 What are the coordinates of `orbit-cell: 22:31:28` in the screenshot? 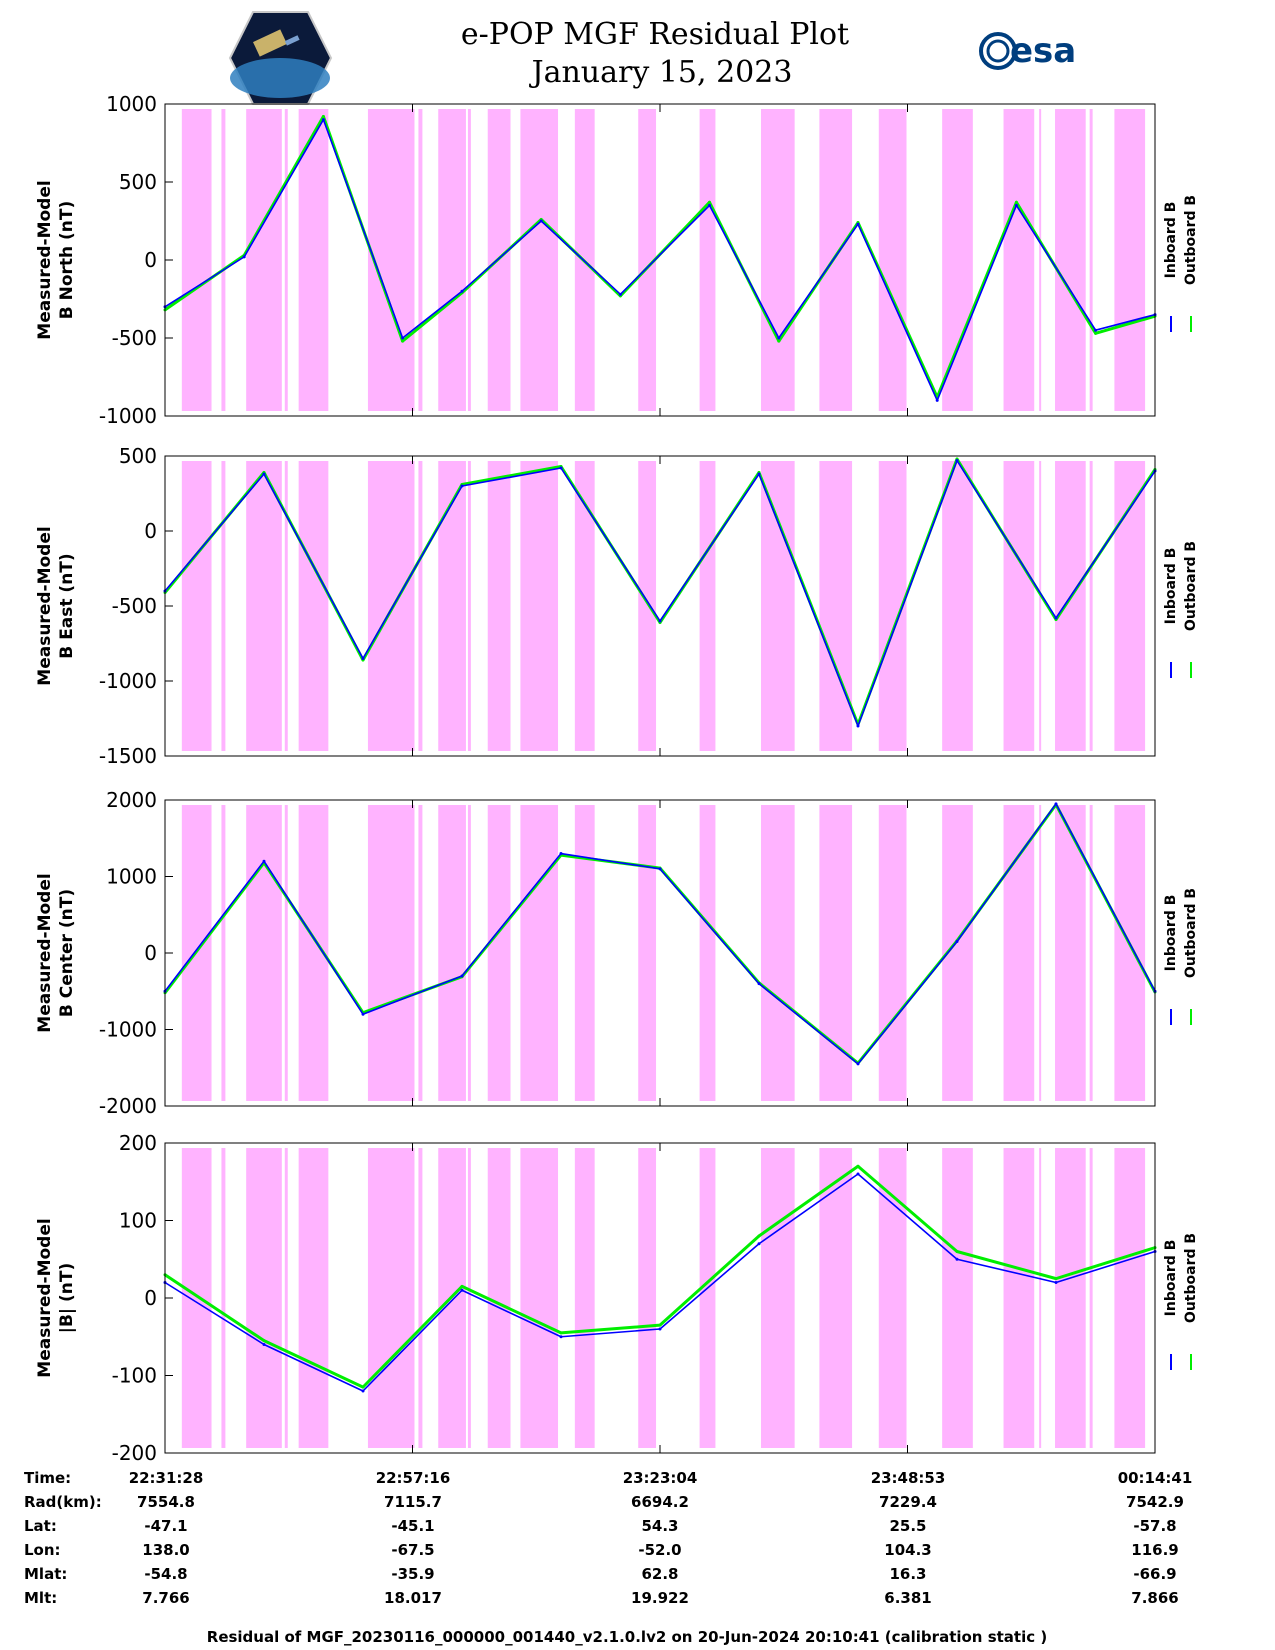 It's located at (166, 1478).